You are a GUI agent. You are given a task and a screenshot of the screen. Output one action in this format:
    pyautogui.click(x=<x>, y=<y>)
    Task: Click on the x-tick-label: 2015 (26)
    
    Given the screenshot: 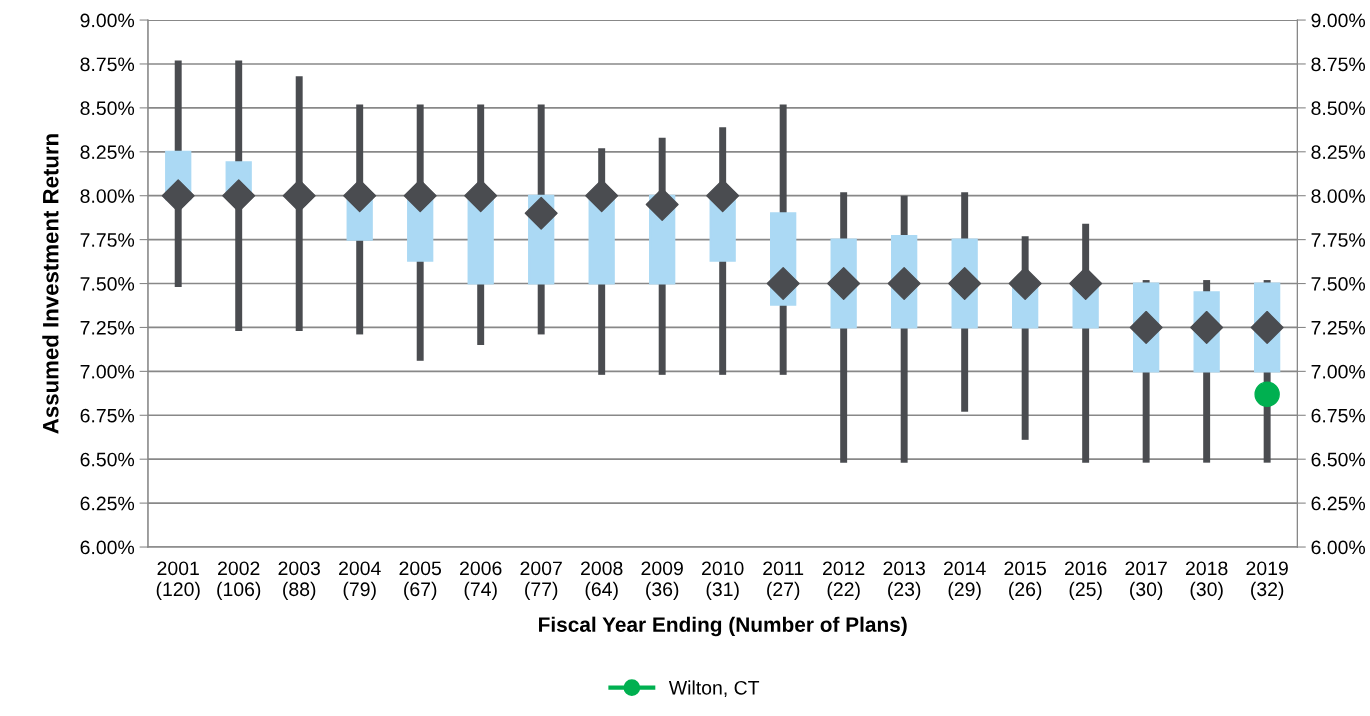 What is the action you would take?
    pyautogui.click(x=1025, y=580)
    